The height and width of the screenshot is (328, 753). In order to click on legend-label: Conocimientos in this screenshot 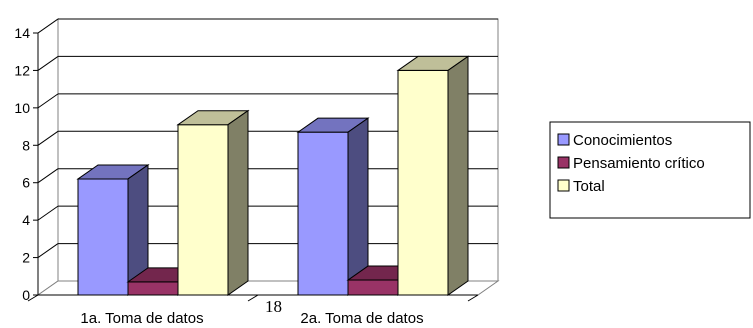, I will do `click(622, 140)`.